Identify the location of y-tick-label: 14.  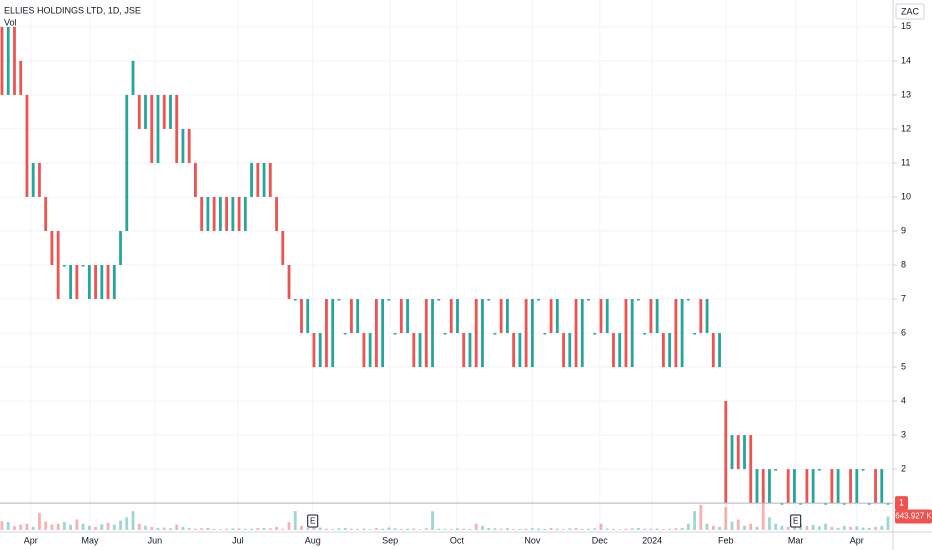
(906, 60).